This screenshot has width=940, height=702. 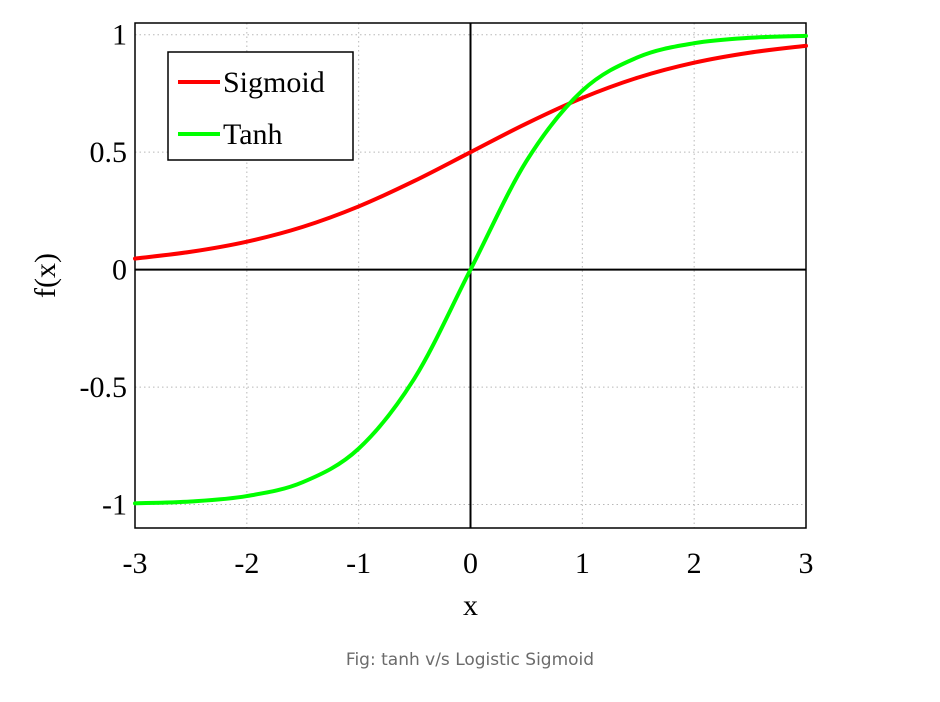 I want to click on legend-box, so click(x=260, y=106).